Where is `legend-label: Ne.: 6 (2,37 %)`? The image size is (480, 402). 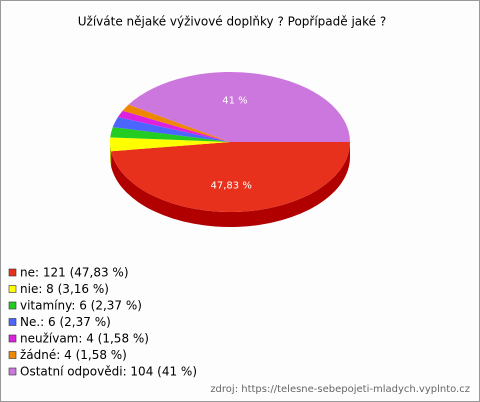 legend-label: Ne.: 6 (2,37 %) is located at coordinates (65, 322).